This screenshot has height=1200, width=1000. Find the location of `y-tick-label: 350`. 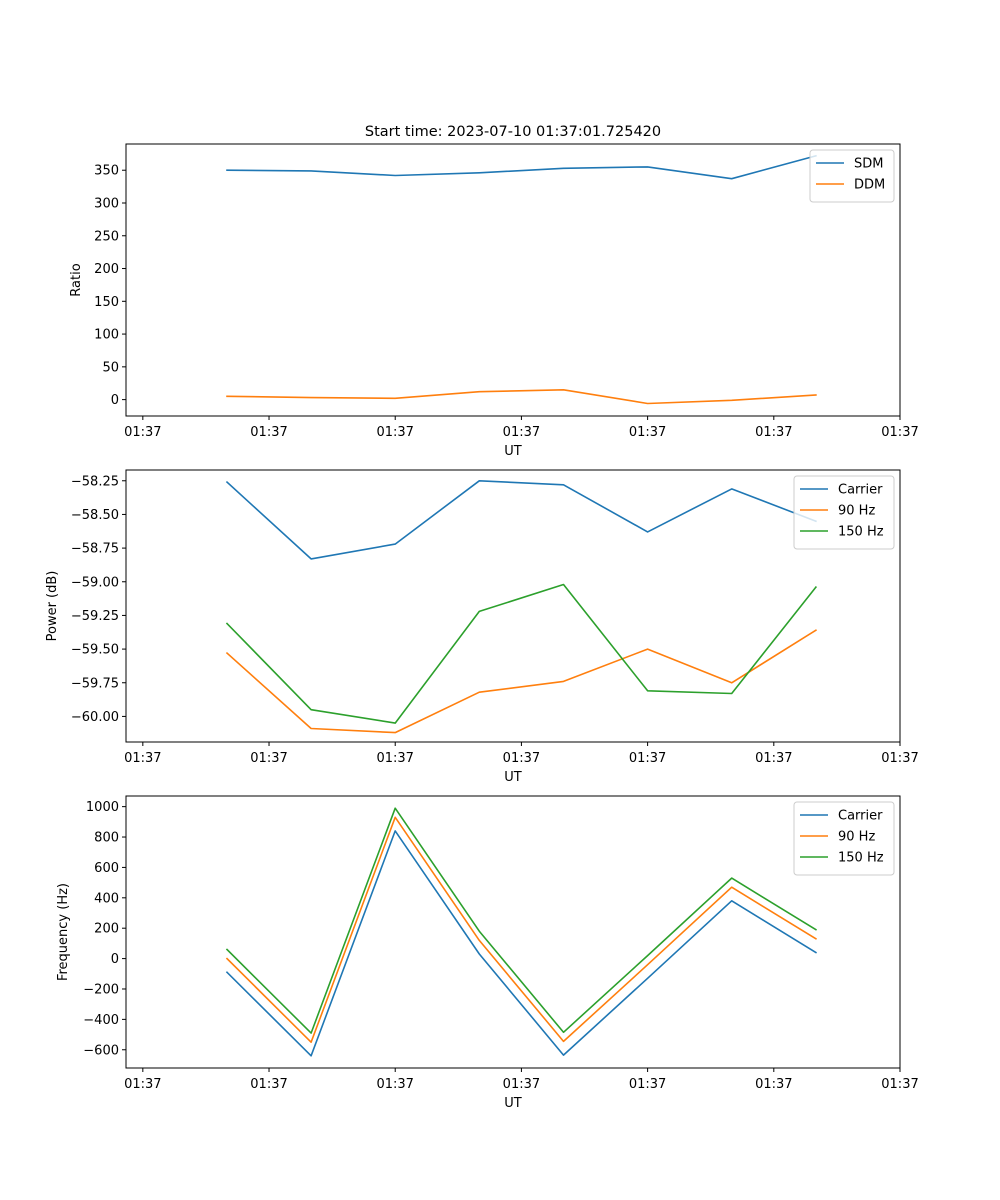

y-tick-label: 350 is located at coordinates (106, 171).